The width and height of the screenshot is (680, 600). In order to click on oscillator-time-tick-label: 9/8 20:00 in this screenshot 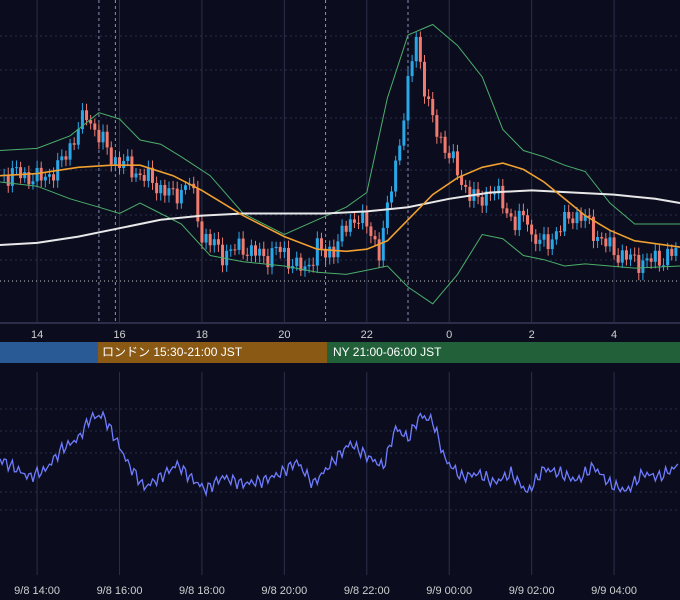, I will do `click(284, 591)`.